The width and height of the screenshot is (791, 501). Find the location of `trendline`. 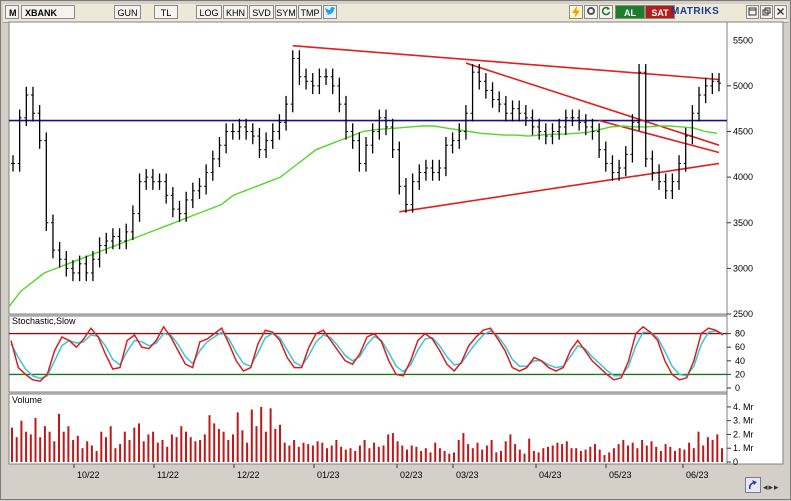

trendline is located at coordinates (592, 104).